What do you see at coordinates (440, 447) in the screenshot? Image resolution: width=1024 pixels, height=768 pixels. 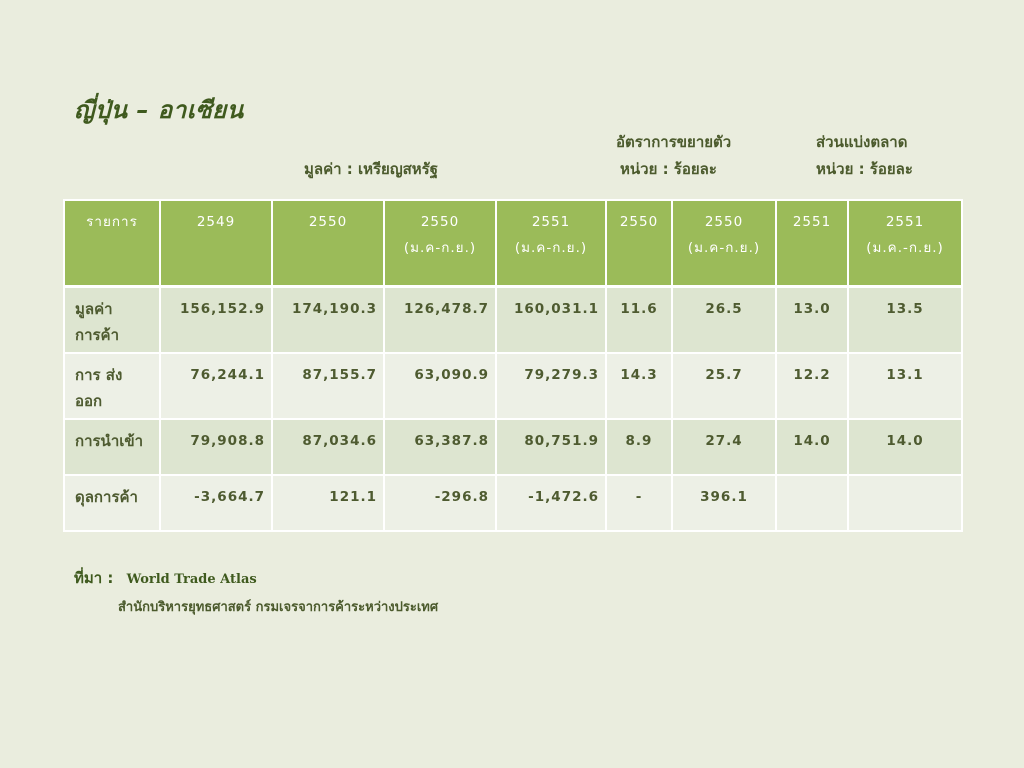 I see `table-cell: 63,387.8` at bounding box center [440, 447].